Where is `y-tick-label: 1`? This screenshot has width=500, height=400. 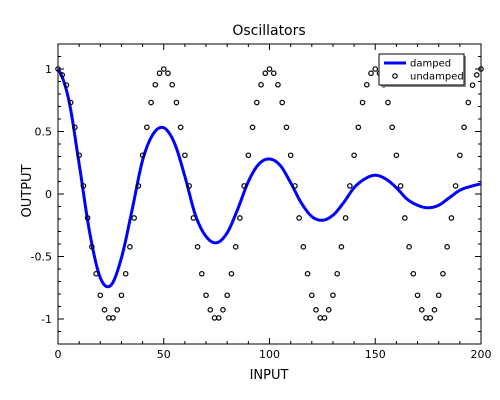
y-tick-label: 1 is located at coordinates (48, 69).